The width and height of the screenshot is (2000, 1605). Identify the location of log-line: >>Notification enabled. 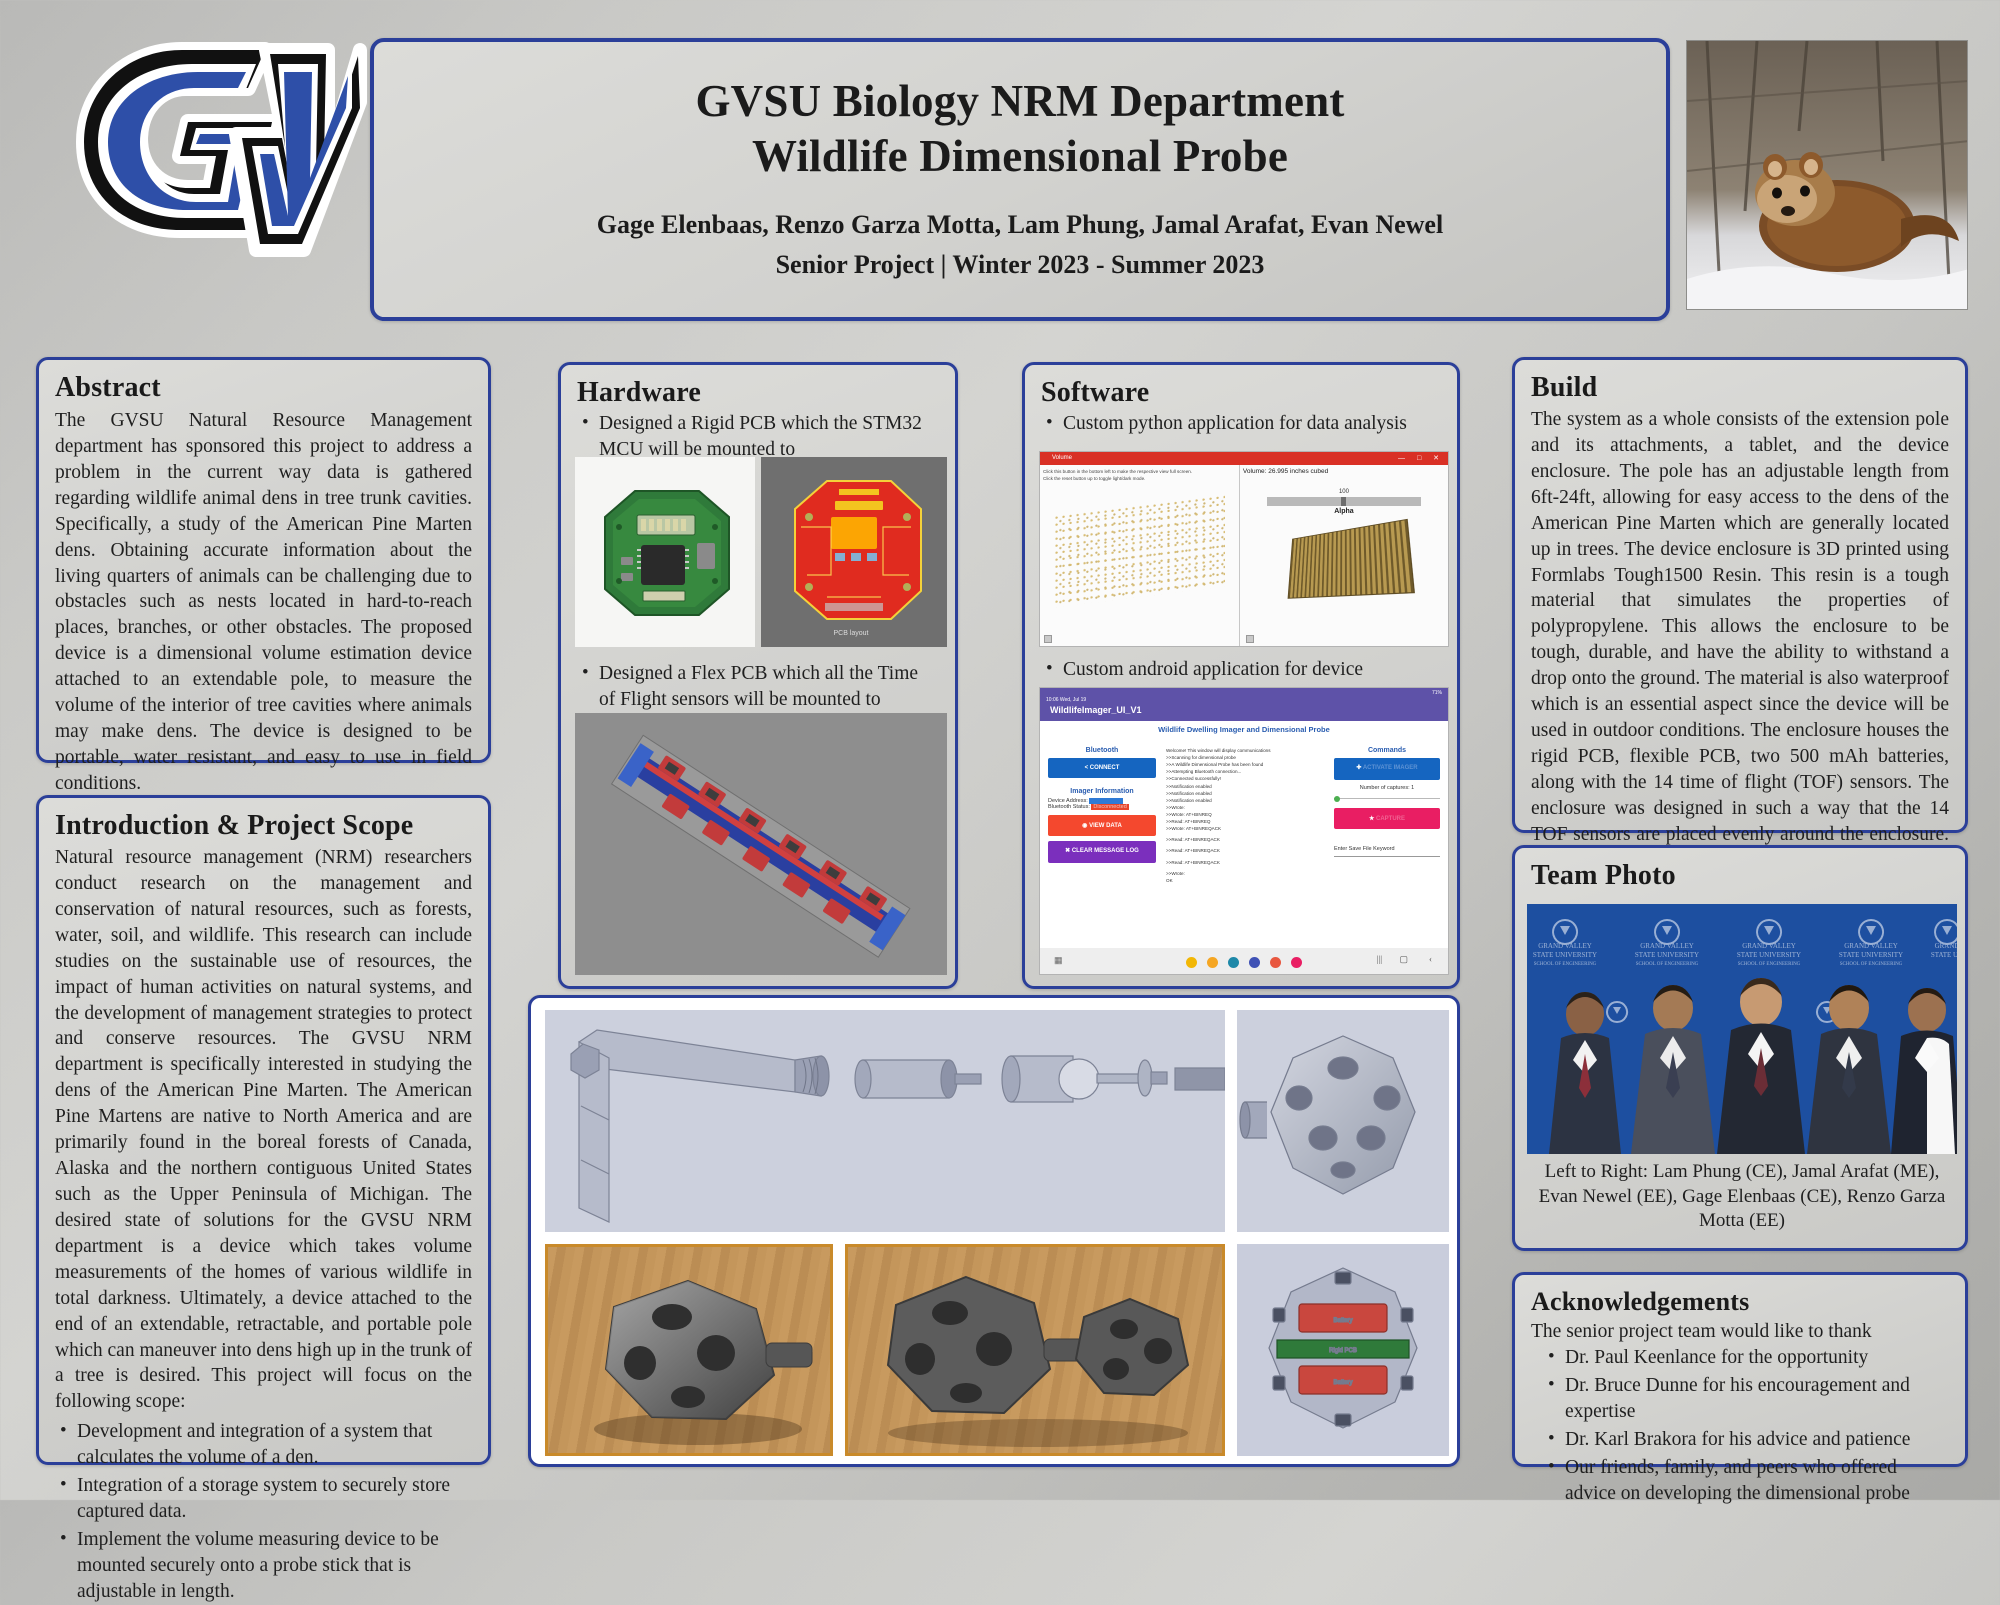
(1189, 800).